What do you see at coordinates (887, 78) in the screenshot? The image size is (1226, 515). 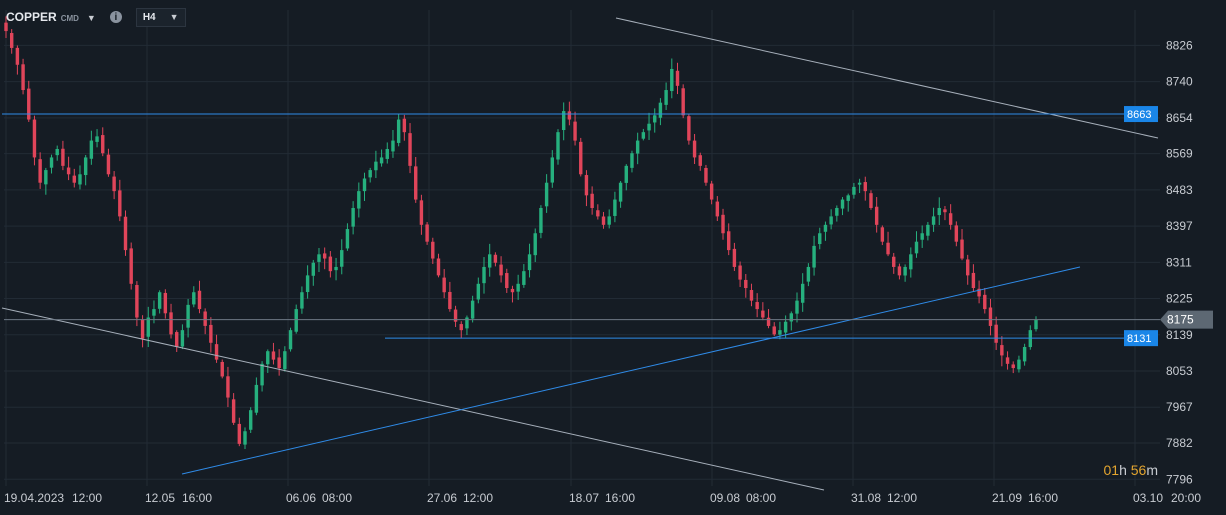 I see `trendline-upper-resistance` at bounding box center [887, 78].